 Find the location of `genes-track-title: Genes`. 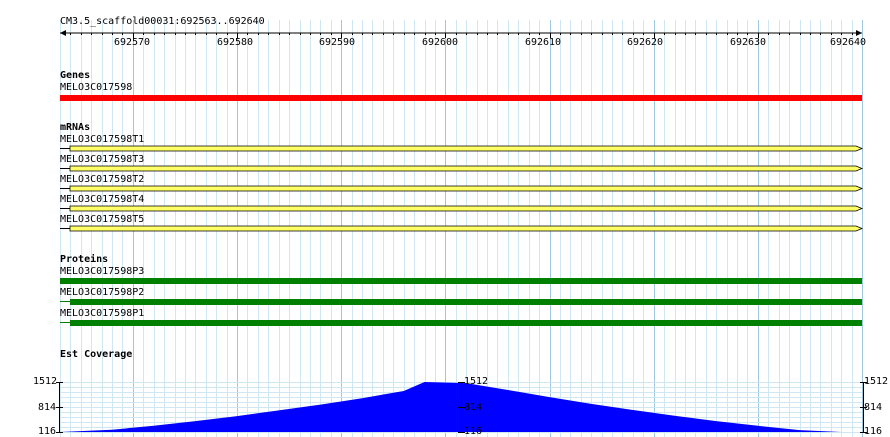

genes-track-title: Genes is located at coordinates (75, 75).